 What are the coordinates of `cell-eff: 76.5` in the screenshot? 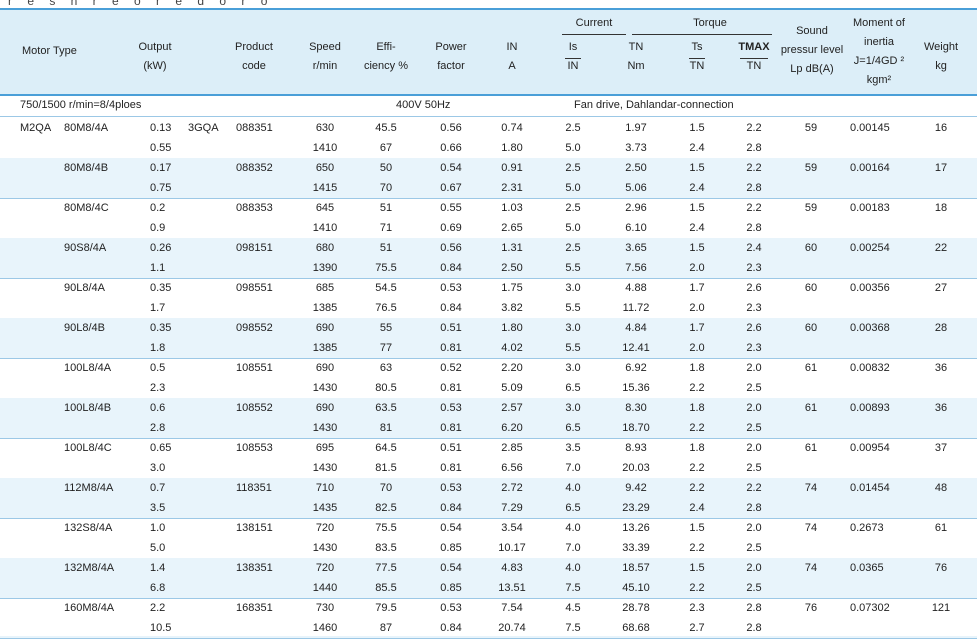 It's located at (386, 308).